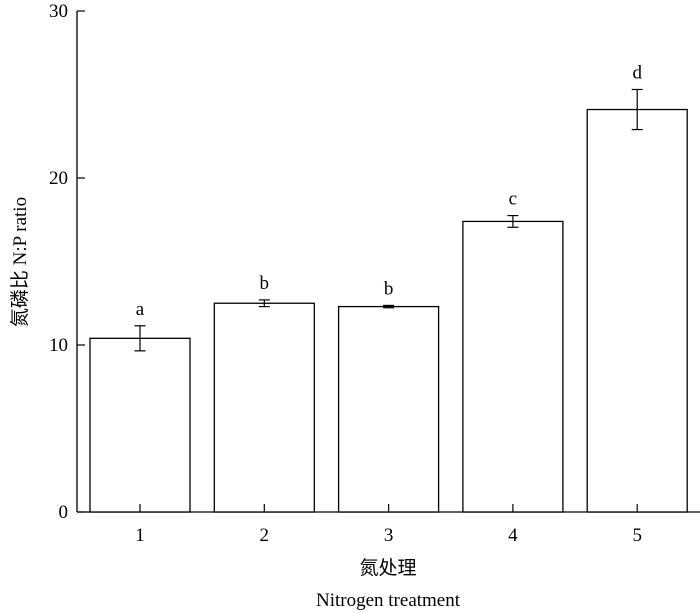  I want to click on significance-letter-4: c, so click(513, 199).